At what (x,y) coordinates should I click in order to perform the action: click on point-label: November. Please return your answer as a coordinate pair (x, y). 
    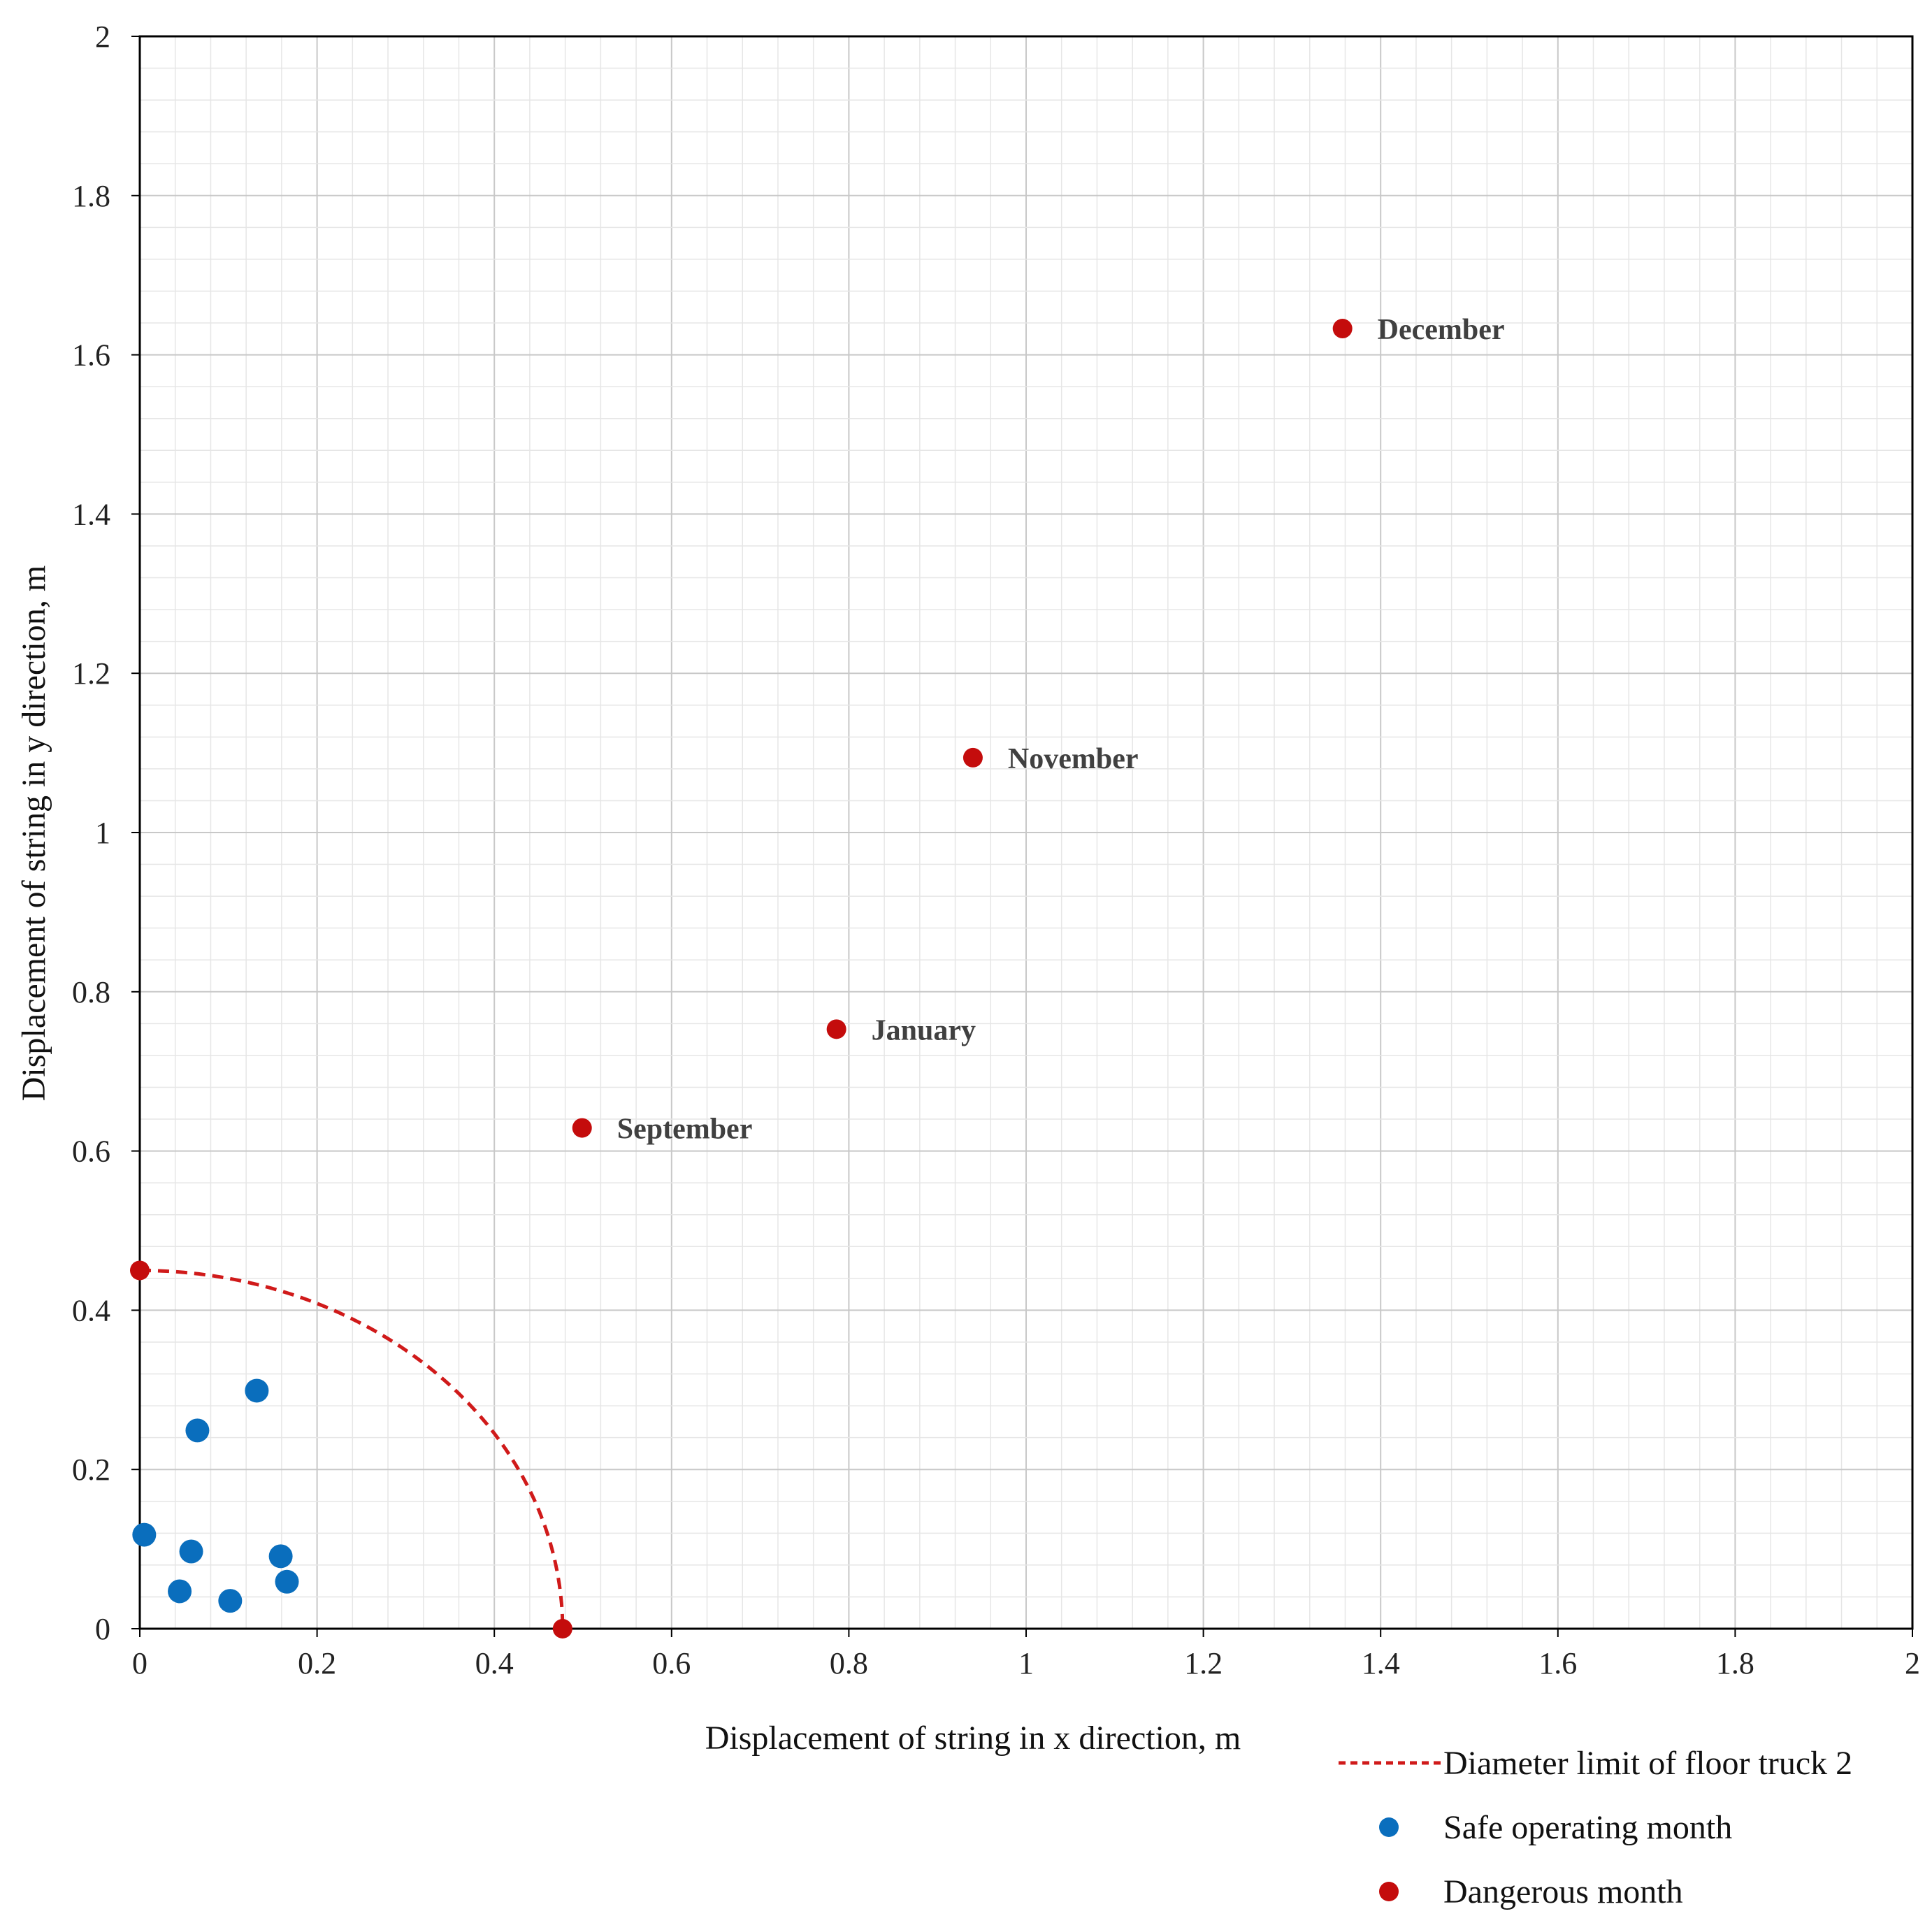
    Looking at the image, I should click on (1073, 759).